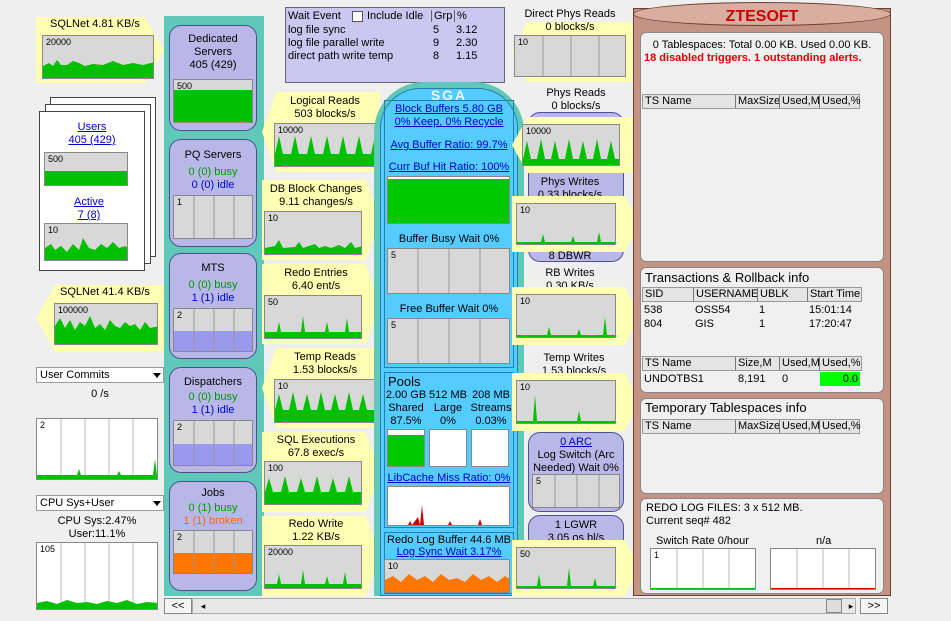  Describe the element at coordinates (213, 298) in the screenshot. I see `mts-idle: 1 (1) idle` at that location.